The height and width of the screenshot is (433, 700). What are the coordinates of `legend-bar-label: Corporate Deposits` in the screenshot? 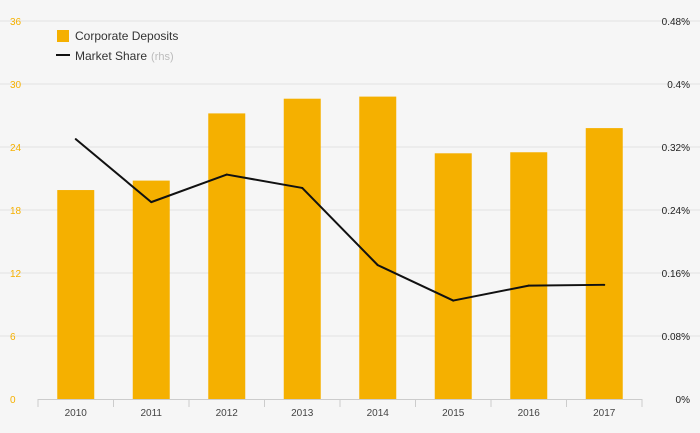 It's located at (126, 36).